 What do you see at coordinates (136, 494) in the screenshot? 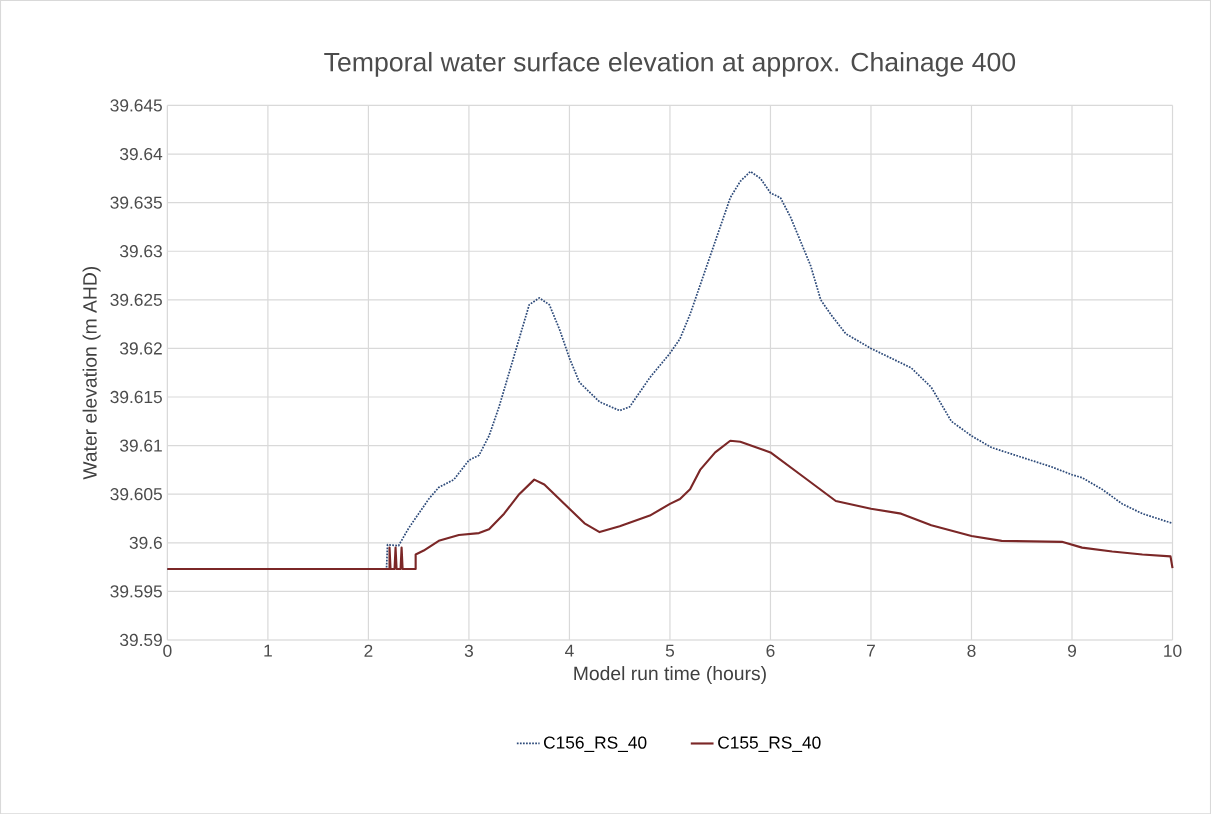
I see `y-tick-label: 39.605` at bounding box center [136, 494].